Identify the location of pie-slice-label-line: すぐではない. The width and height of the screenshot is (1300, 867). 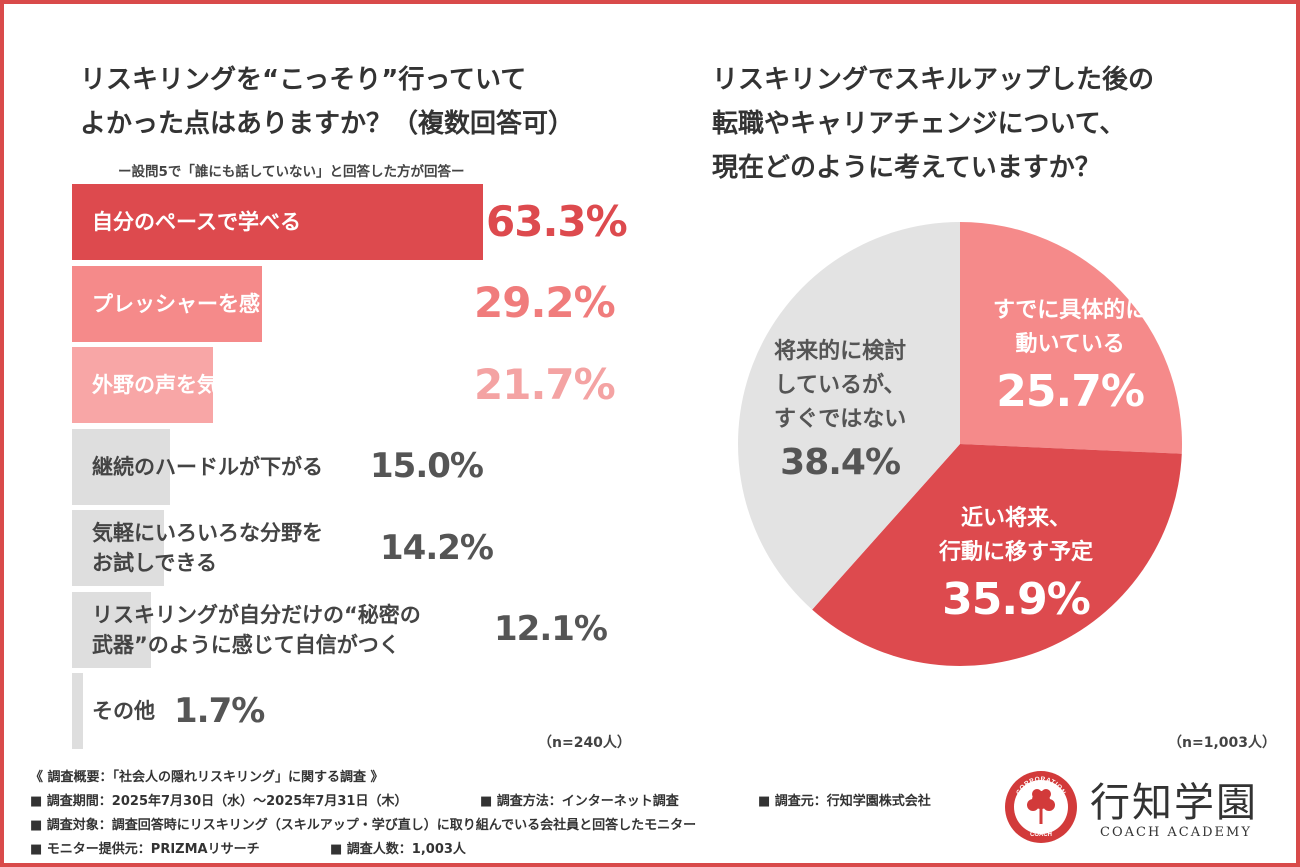
(840, 419).